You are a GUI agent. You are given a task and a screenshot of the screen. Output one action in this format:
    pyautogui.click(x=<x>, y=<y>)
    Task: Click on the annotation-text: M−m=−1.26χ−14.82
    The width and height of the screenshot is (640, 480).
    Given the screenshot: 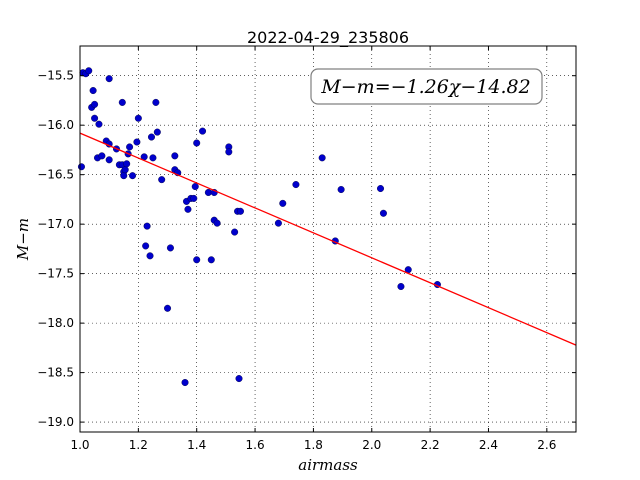 What is the action you would take?
    pyautogui.click(x=425, y=87)
    